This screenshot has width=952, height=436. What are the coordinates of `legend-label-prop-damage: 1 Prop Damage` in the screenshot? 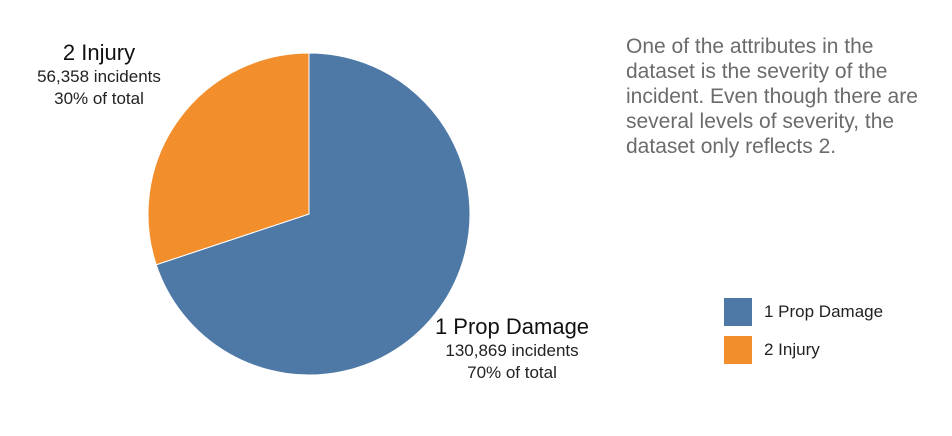 It's located at (824, 311).